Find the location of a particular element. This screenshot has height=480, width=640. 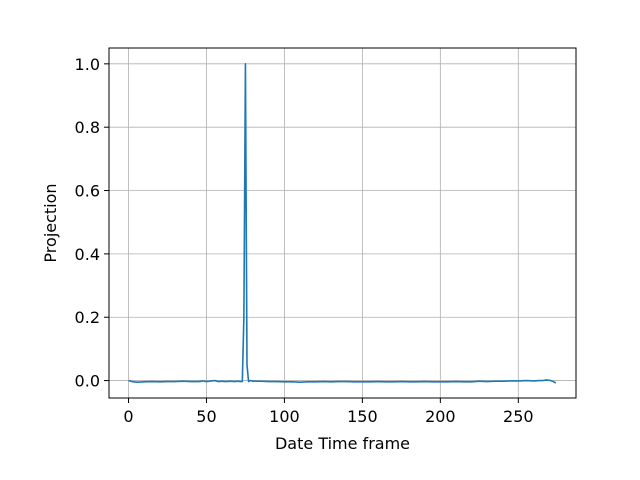

x-axis-ticks: 0 50 100 150 200 250 is located at coordinates (328, 412).